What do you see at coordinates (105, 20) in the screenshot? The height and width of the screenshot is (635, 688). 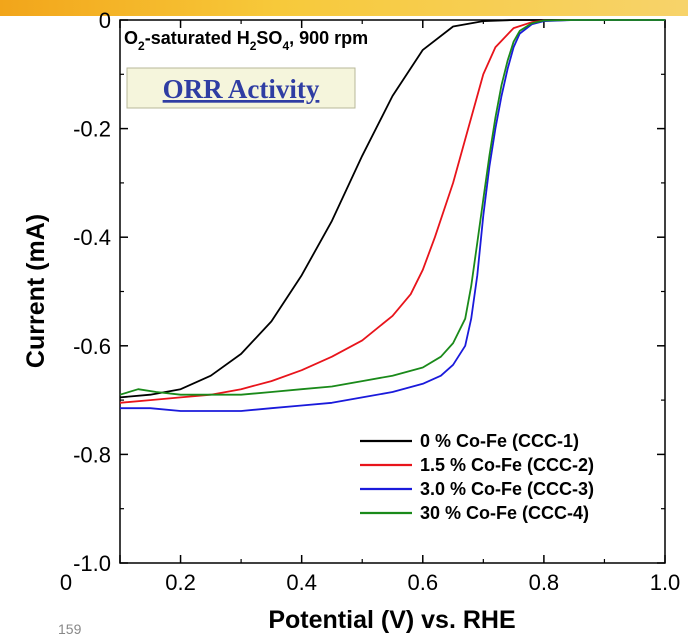 I see `y-tick-label: 0` at bounding box center [105, 20].